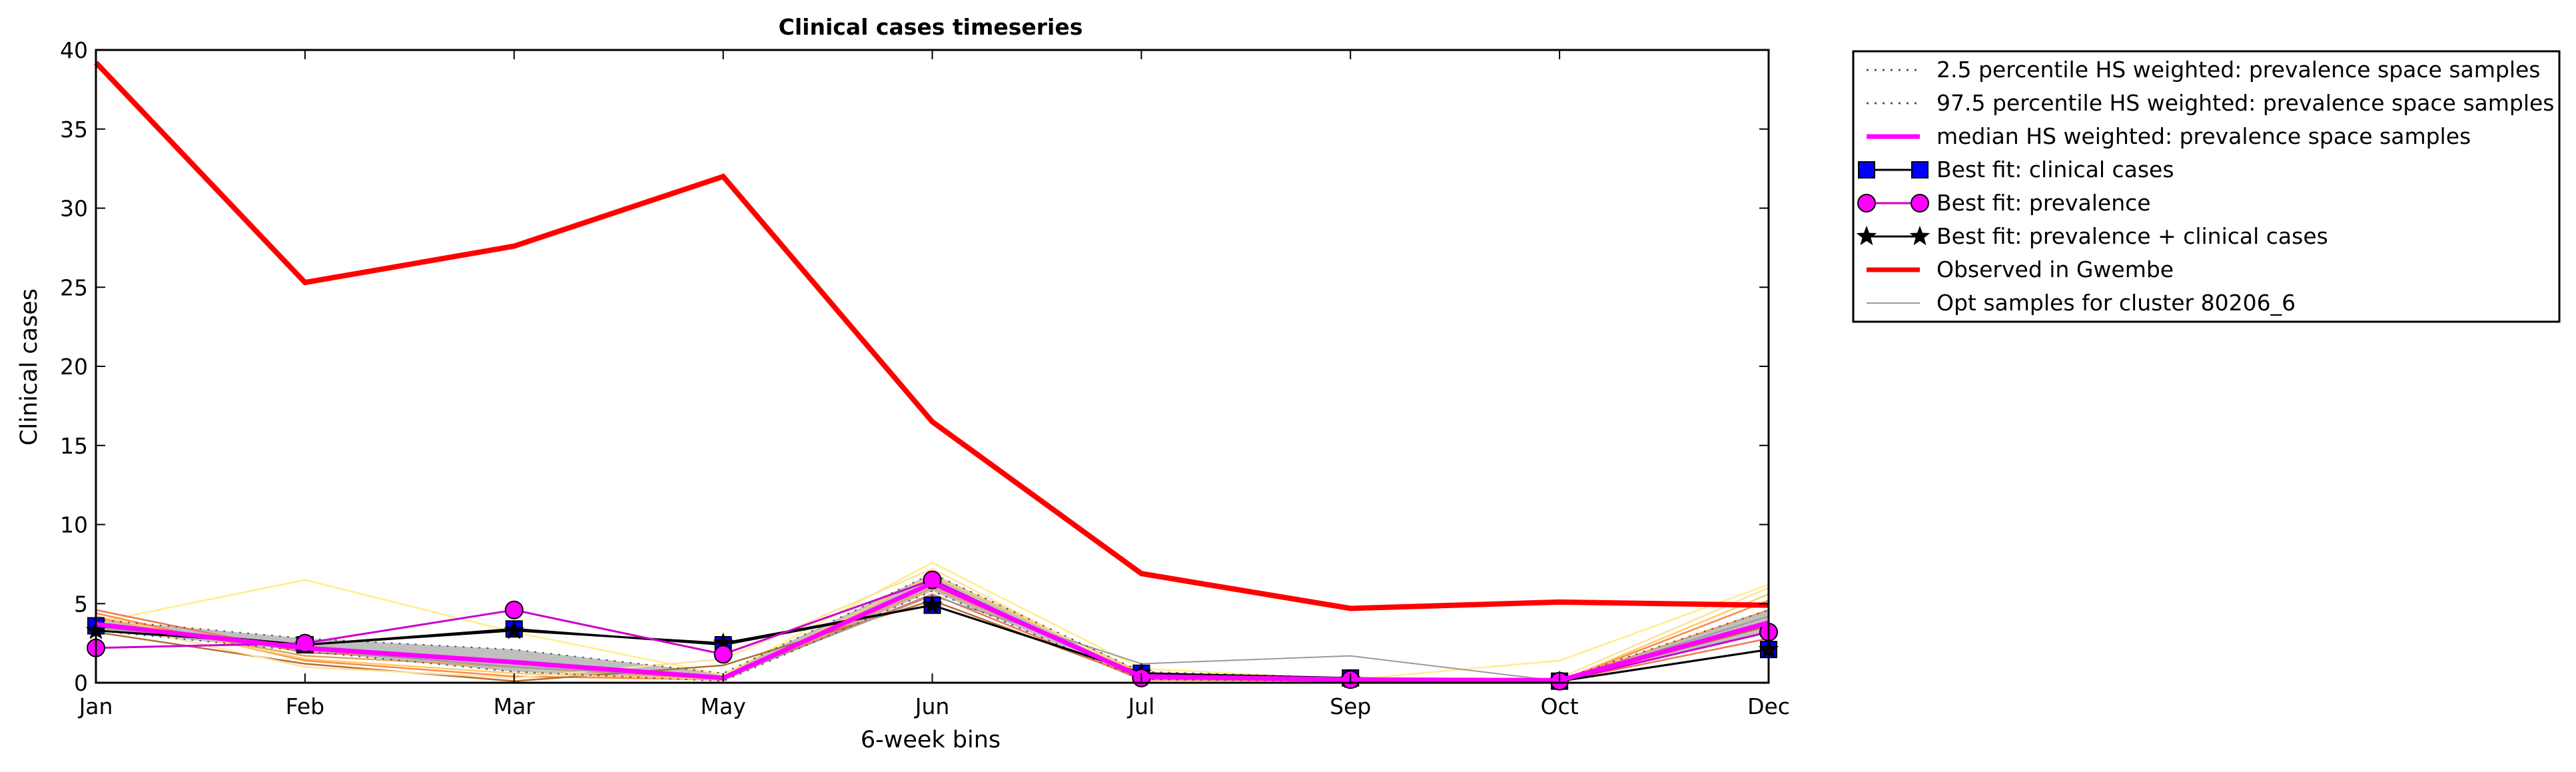  What do you see at coordinates (931, 27) in the screenshot?
I see `chart-title: Clinical cases timeseries` at bounding box center [931, 27].